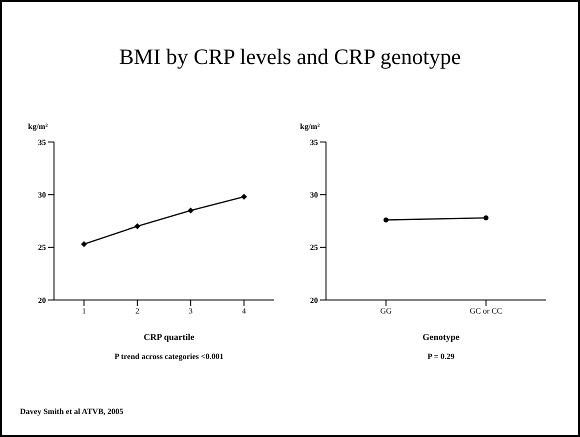 Image resolution: width=580 pixels, height=437 pixels. What do you see at coordinates (290, 57) in the screenshot?
I see `chart-title: BMI by CRP levels and CRP genotype` at bounding box center [290, 57].